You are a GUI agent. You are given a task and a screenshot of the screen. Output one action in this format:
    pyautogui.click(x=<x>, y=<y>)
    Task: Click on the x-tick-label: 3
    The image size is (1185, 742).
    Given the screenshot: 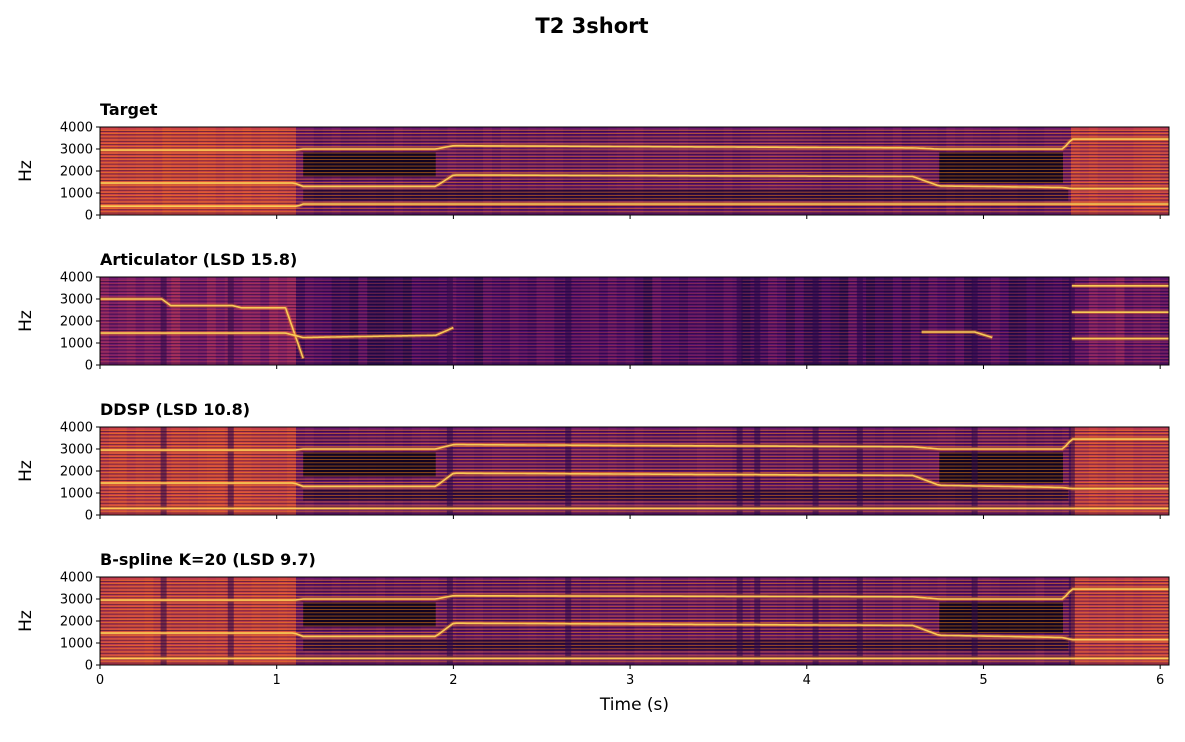 What is the action you would take?
    pyautogui.click(x=630, y=680)
    